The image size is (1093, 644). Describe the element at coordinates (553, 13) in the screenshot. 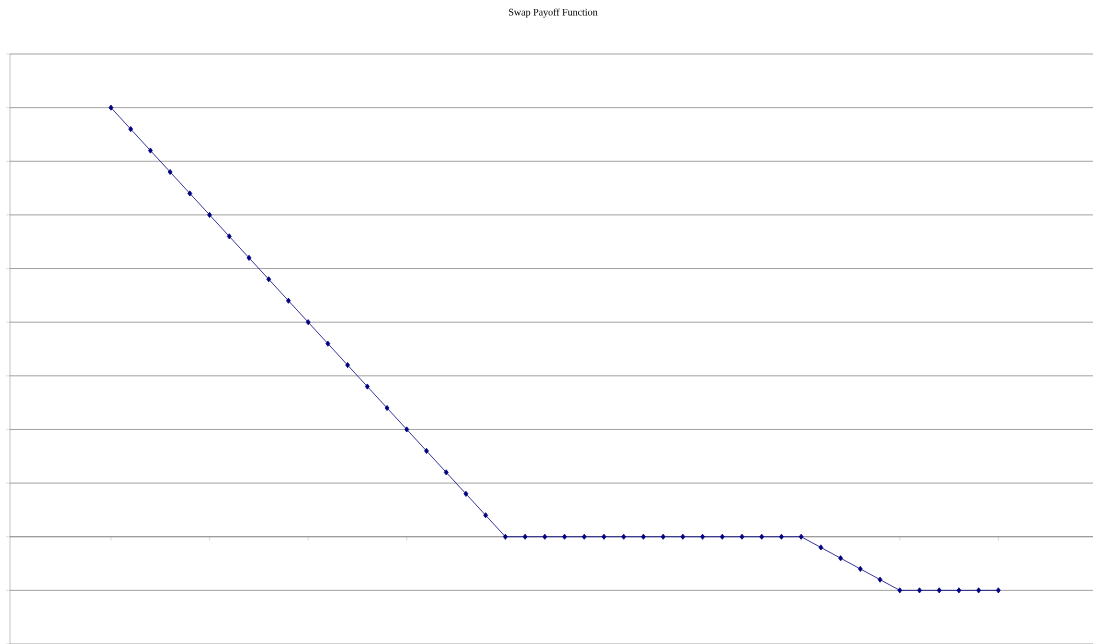

I see `chart-title: Swap Payoff Function` at that location.